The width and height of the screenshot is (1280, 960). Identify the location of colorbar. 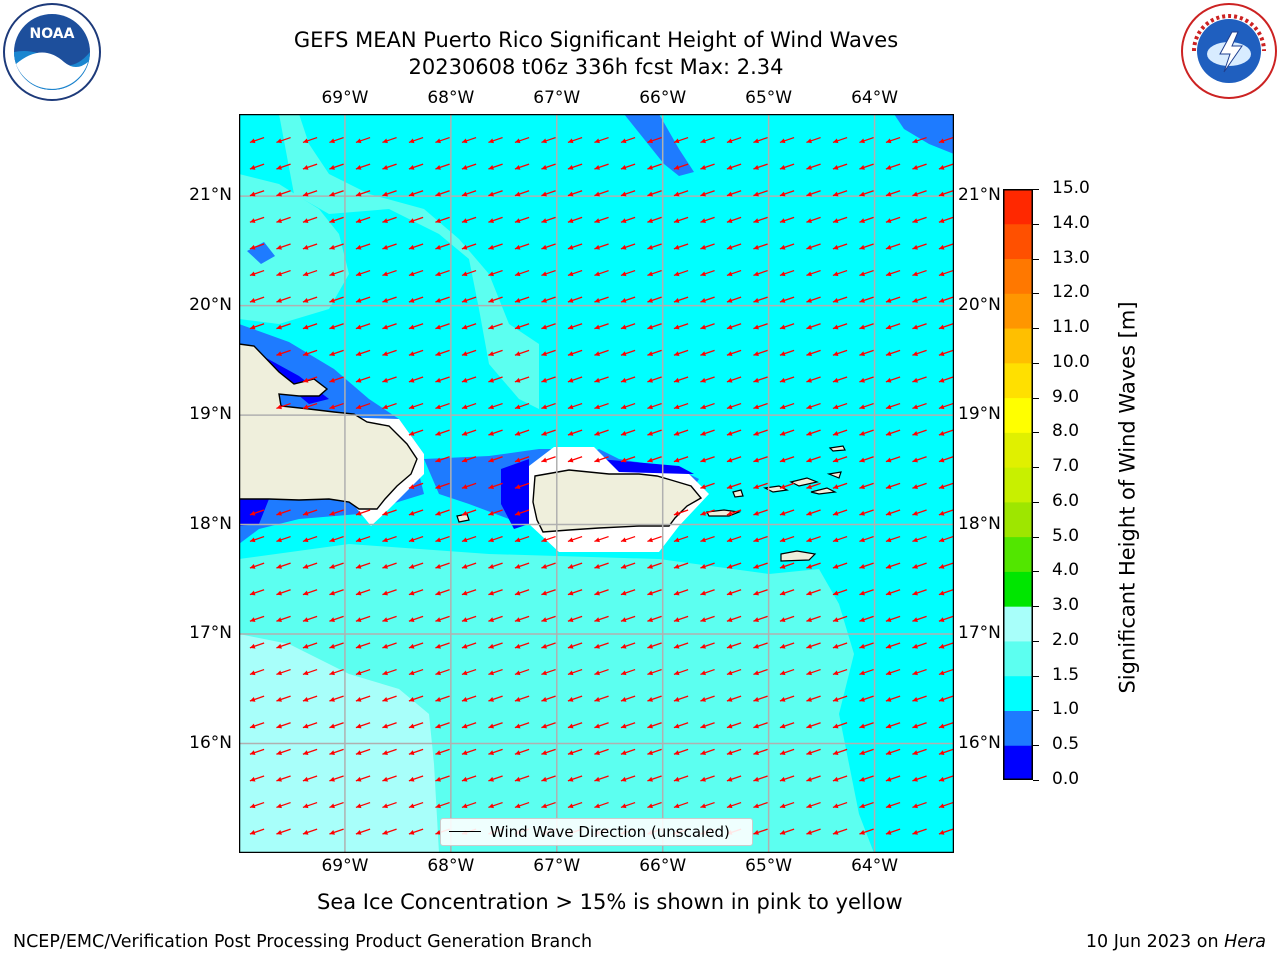
(1018, 485).